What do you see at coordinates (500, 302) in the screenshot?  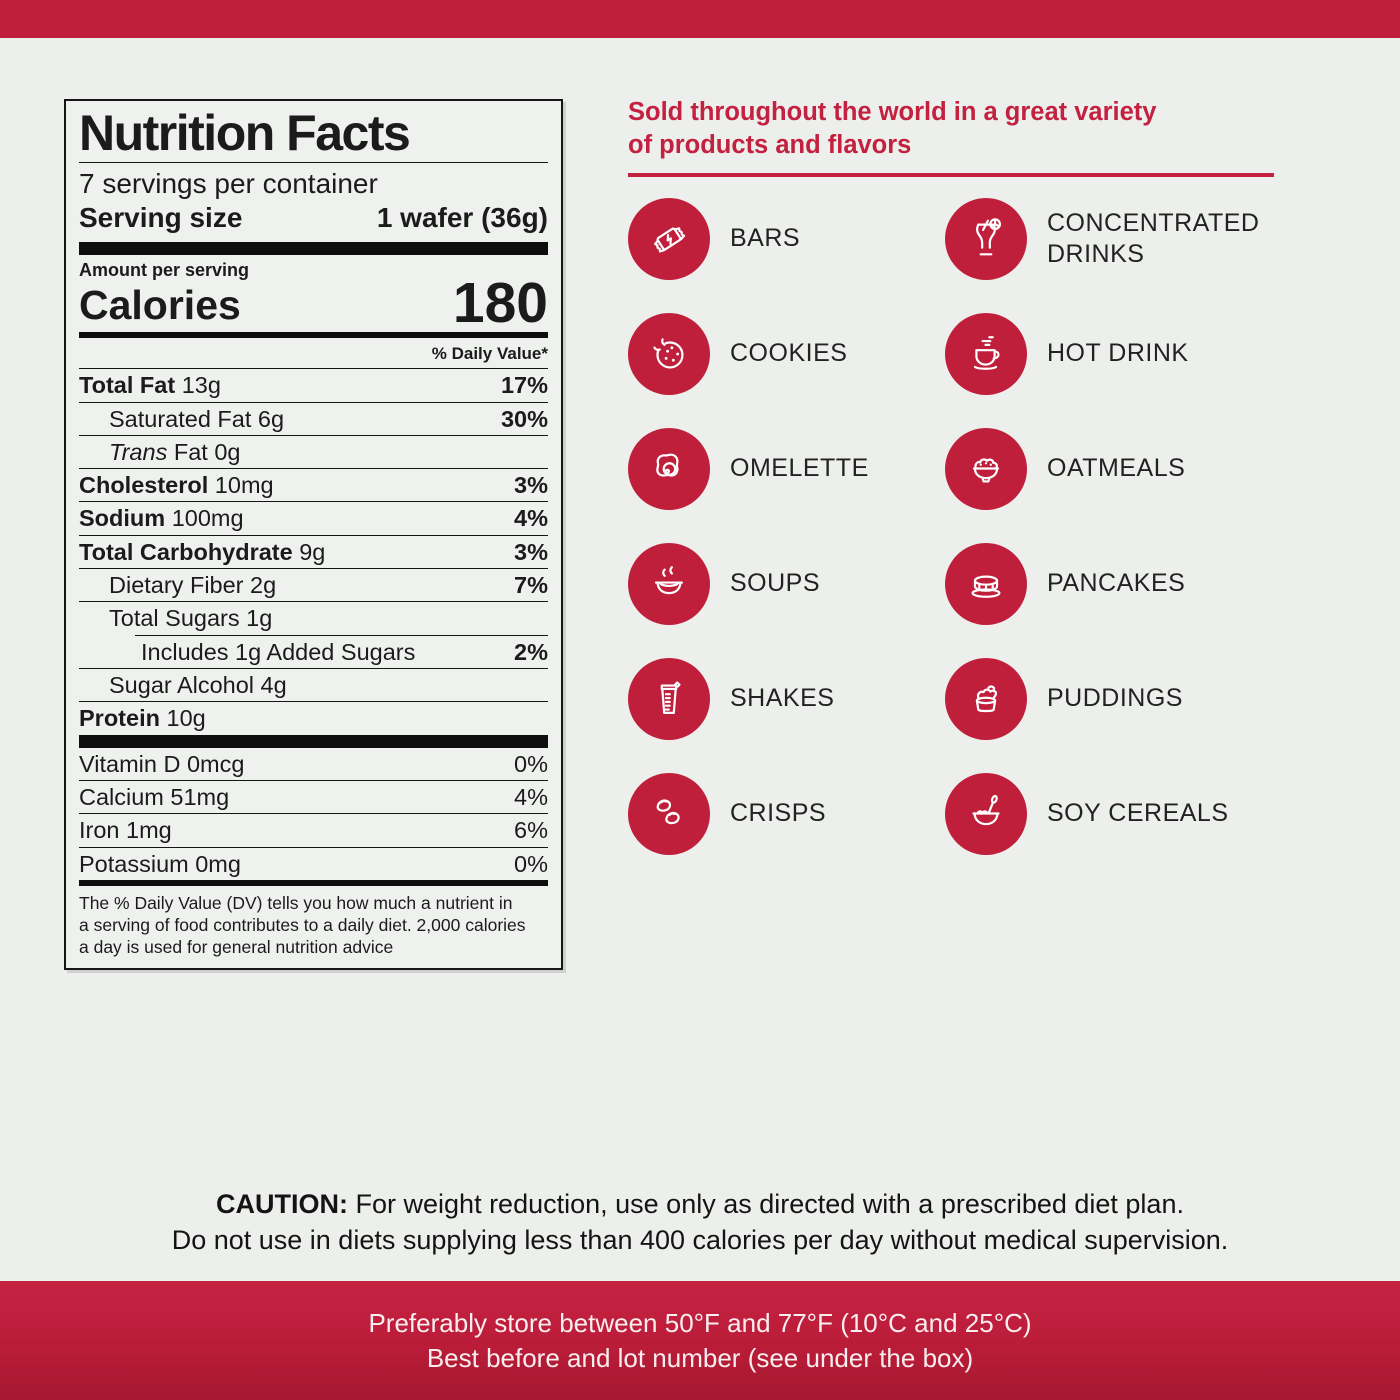 I see `calories-value: 180` at bounding box center [500, 302].